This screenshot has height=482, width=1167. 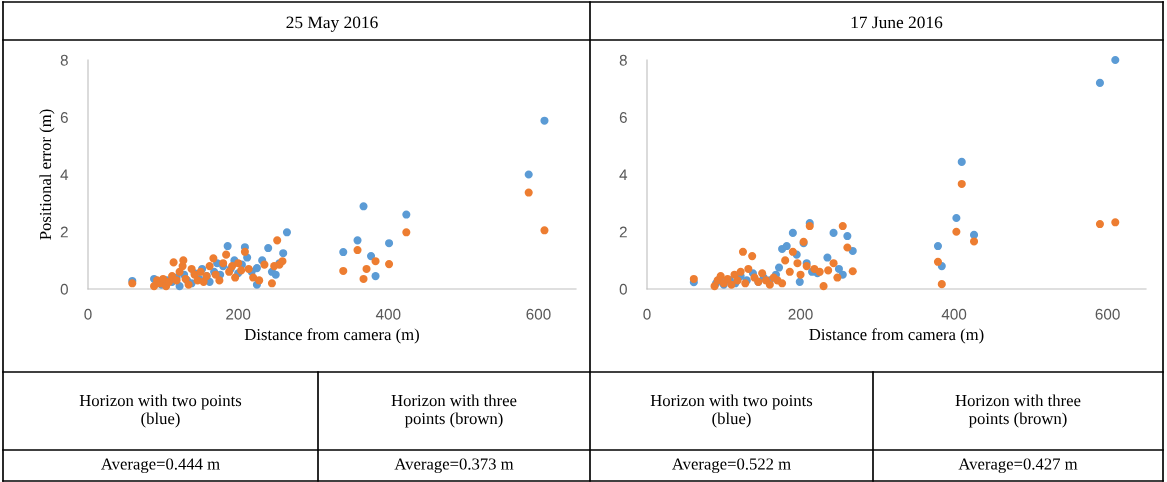 I want to click on text: Average=0.522 m, so click(x=731, y=466).